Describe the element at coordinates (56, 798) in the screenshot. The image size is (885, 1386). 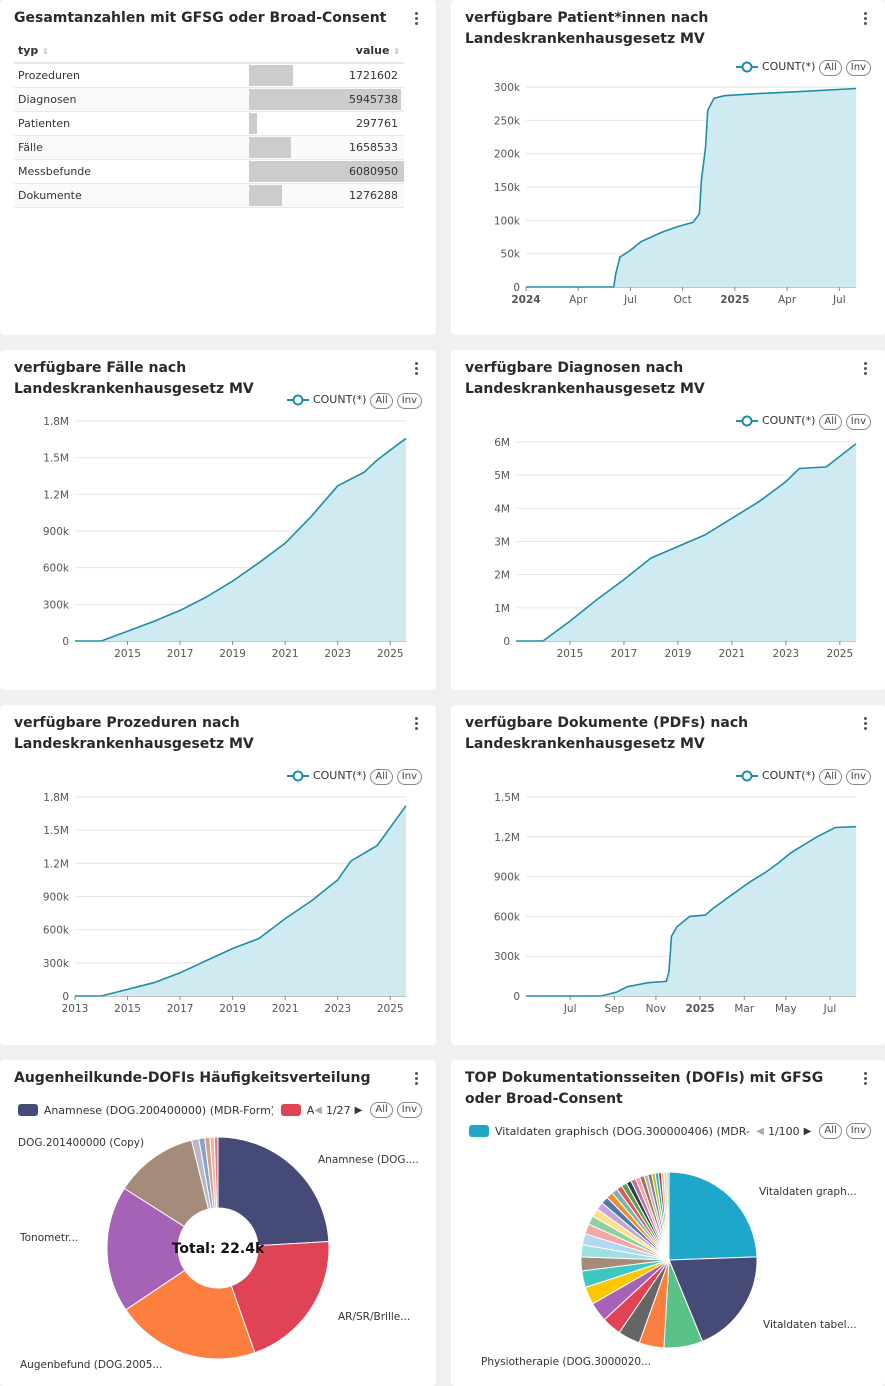
I see `y-tick-label: 1.8M` at that location.